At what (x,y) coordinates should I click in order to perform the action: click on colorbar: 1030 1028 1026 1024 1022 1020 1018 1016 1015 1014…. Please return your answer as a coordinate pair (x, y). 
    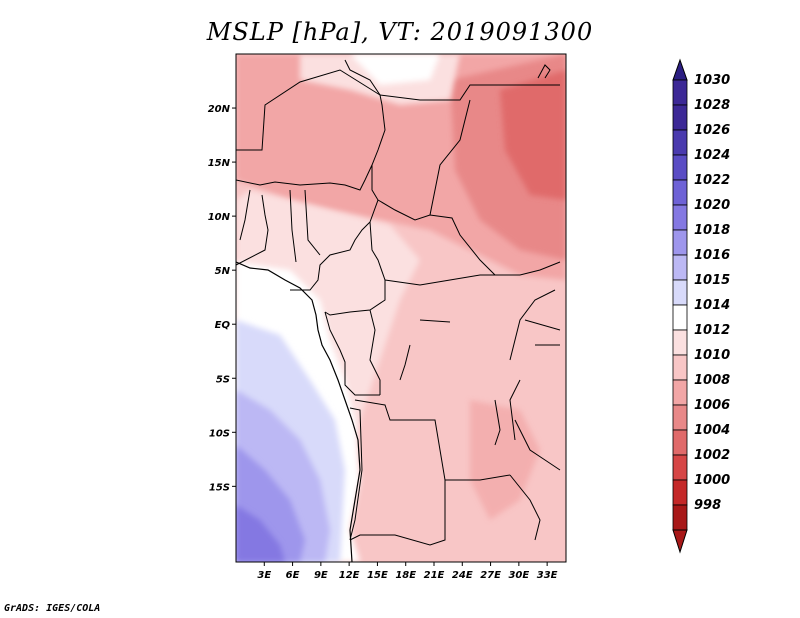
    Looking at the image, I should click on (701, 306).